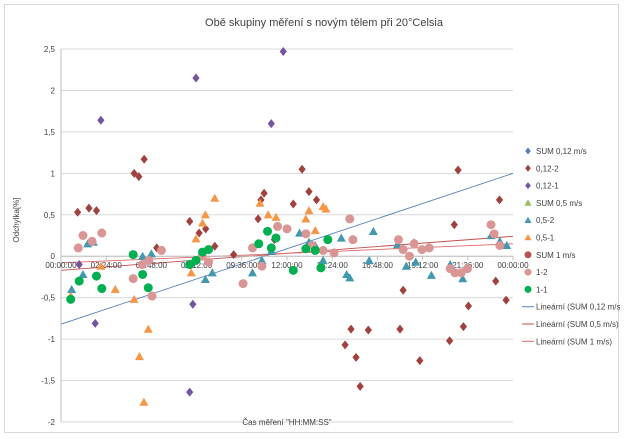 This screenshot has width=625, height=439. What do you see at coordinates (50, 49) in the screenshot?
I see `y-tick-label: 2,5` at bounding box center [50, 49].